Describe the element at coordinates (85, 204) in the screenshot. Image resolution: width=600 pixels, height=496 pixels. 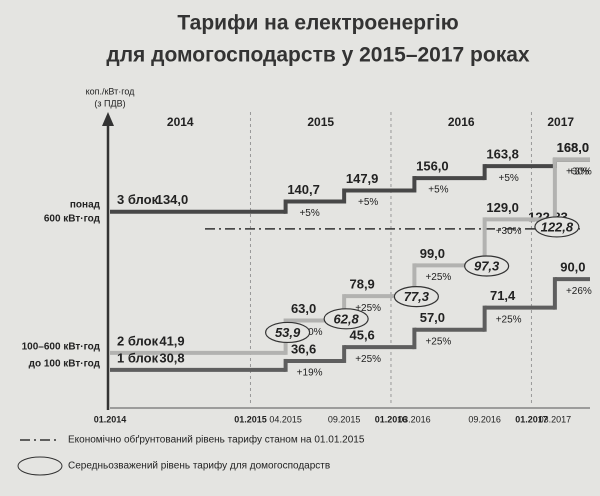
I see `block-range-label: понад` at that location.